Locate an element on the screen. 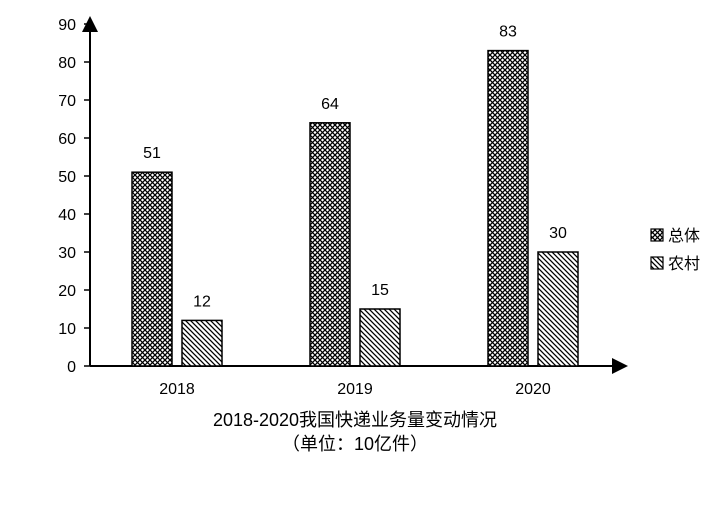 This screenshot has width=724, height=505. x-tick-label: 2019 is located at coordinates (355, 389).